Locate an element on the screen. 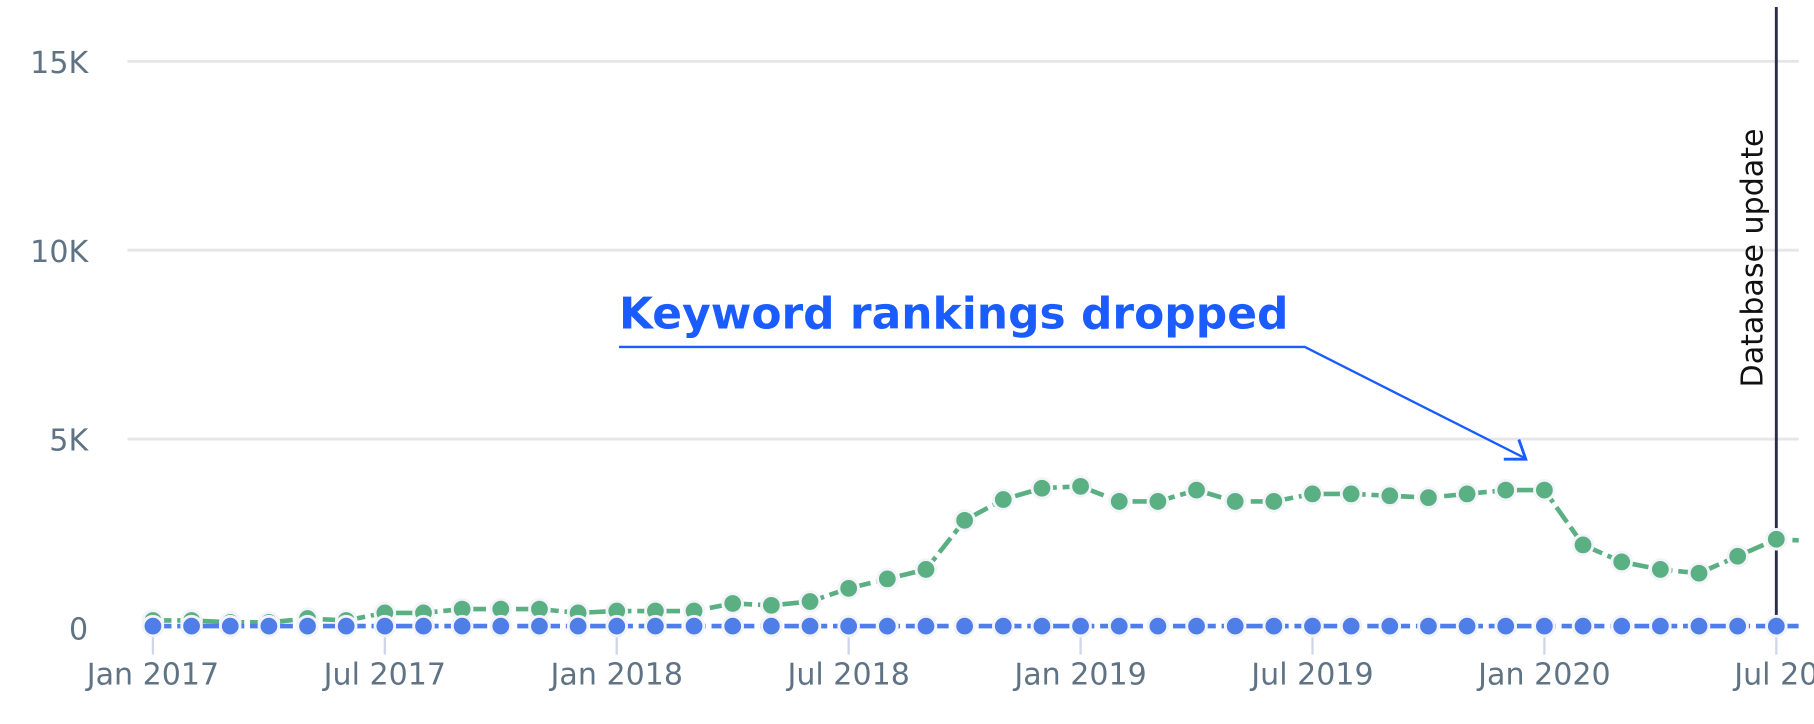 This screenshot has width=1814, height=724. x-tick-label: Jan 2017 is located at coordinates (152, 675).